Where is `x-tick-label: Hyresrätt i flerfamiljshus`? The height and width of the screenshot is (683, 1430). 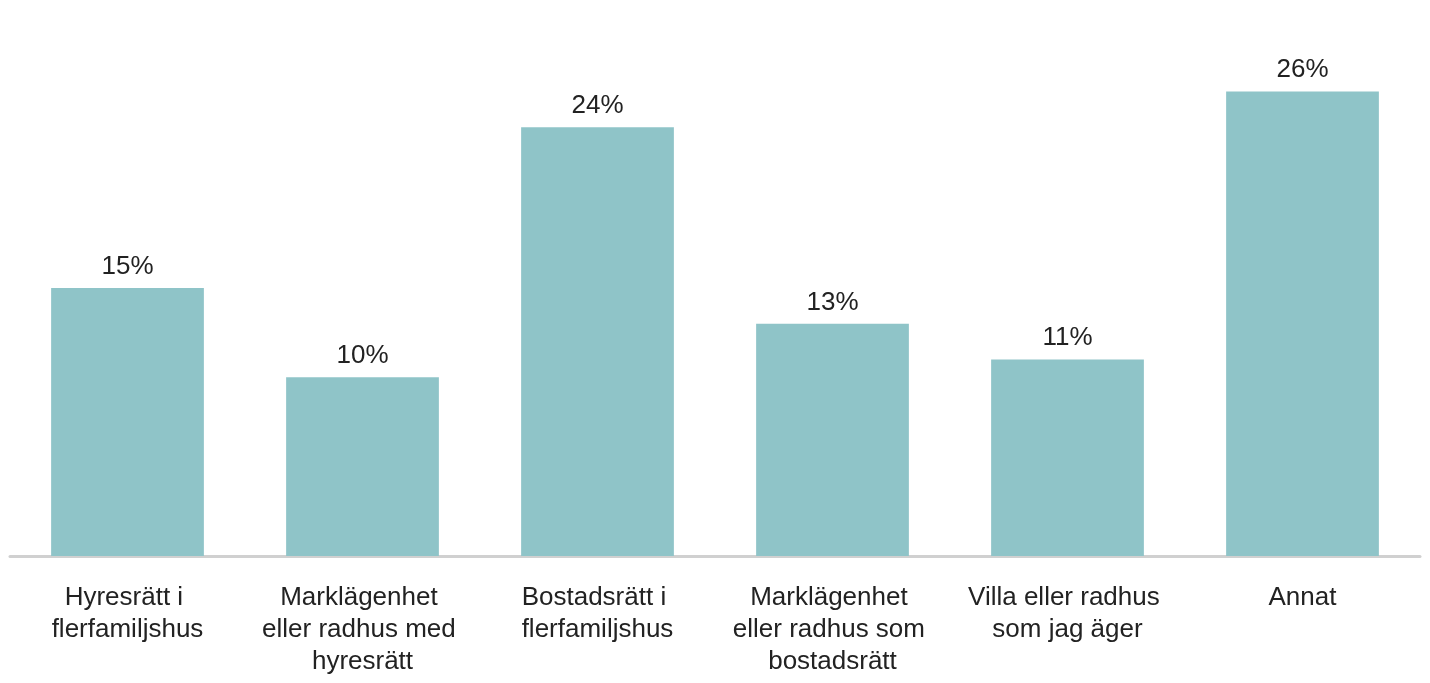
x-tick-label: Hyresrätt i flerfamiljshus is located at coordinates (127, 612).